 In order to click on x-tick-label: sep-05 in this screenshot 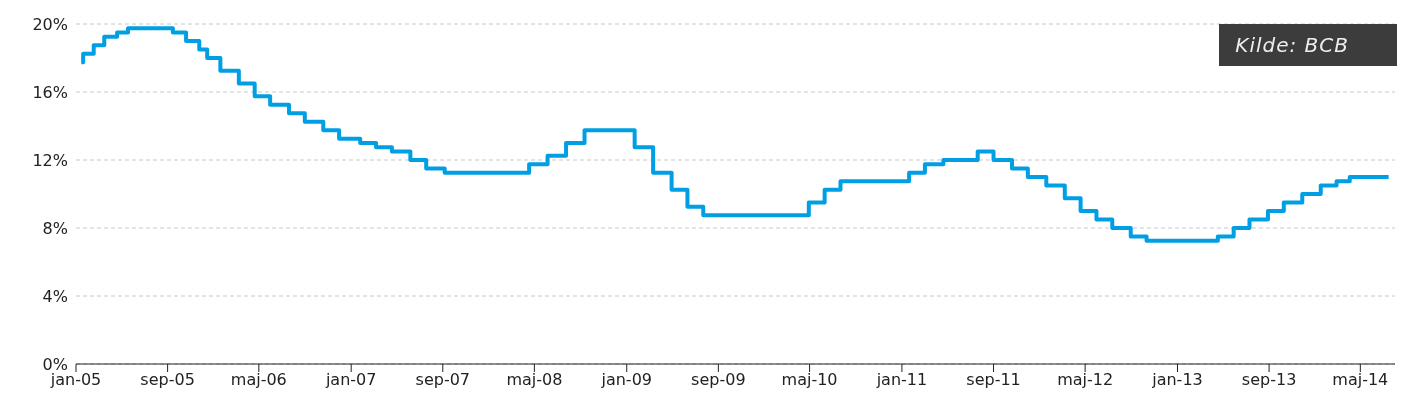, I will do `click(167, 380)`.